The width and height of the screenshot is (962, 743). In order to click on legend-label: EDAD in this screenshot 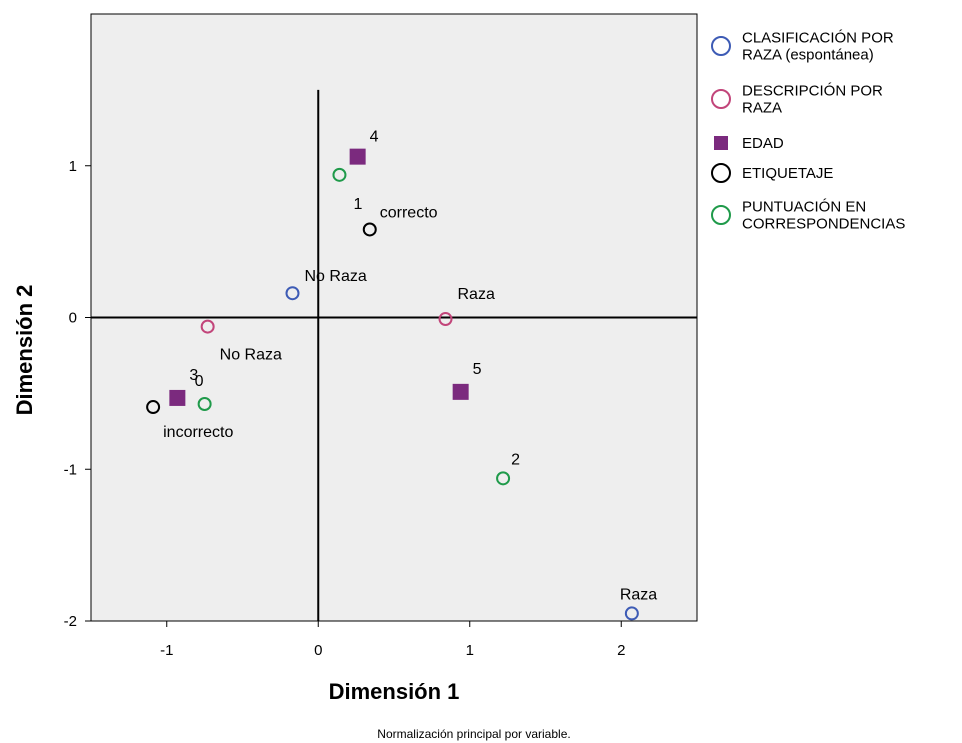, I will do `click(763, 143)`.